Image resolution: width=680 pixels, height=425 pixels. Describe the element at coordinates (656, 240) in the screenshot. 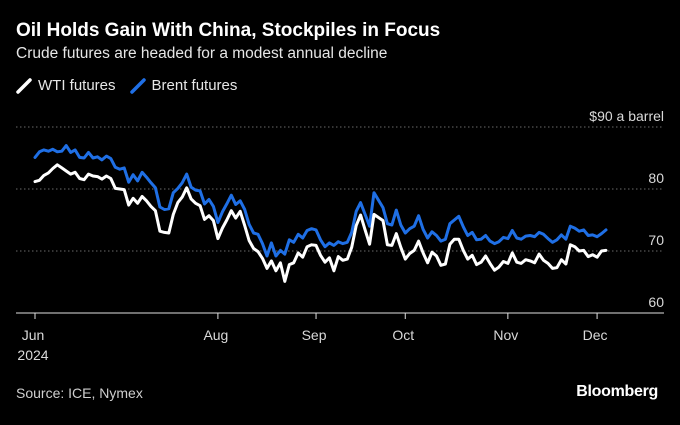

I see `y-tick-label-70: 70` at that location.